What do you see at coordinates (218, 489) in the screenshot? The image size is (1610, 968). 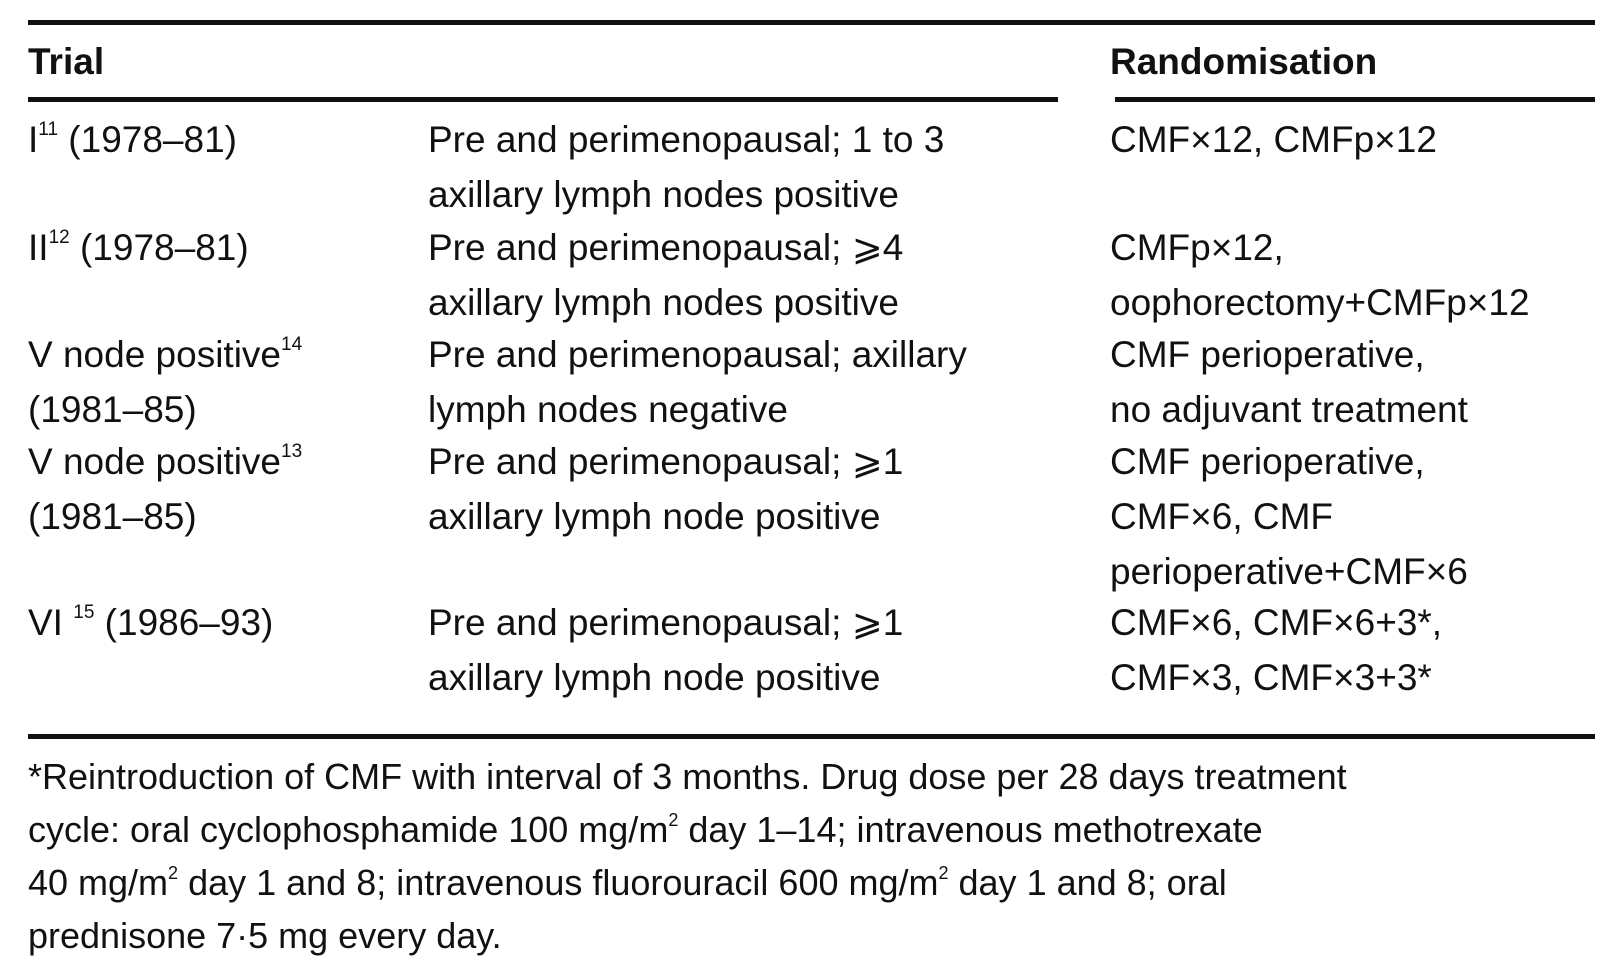 I see `trial-cell: V node positive13 (1981–85)` at bounding box center [218, 489].